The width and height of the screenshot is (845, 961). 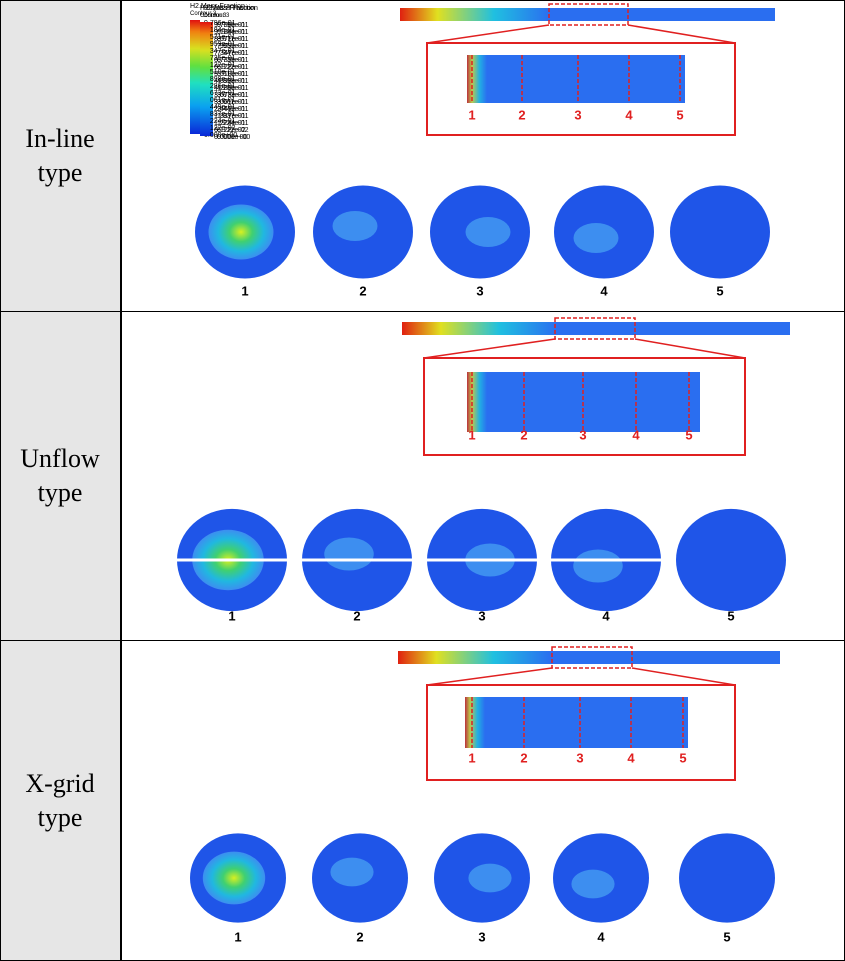 I want to click on cross-section-label: 5, so click(x=730, y=615).